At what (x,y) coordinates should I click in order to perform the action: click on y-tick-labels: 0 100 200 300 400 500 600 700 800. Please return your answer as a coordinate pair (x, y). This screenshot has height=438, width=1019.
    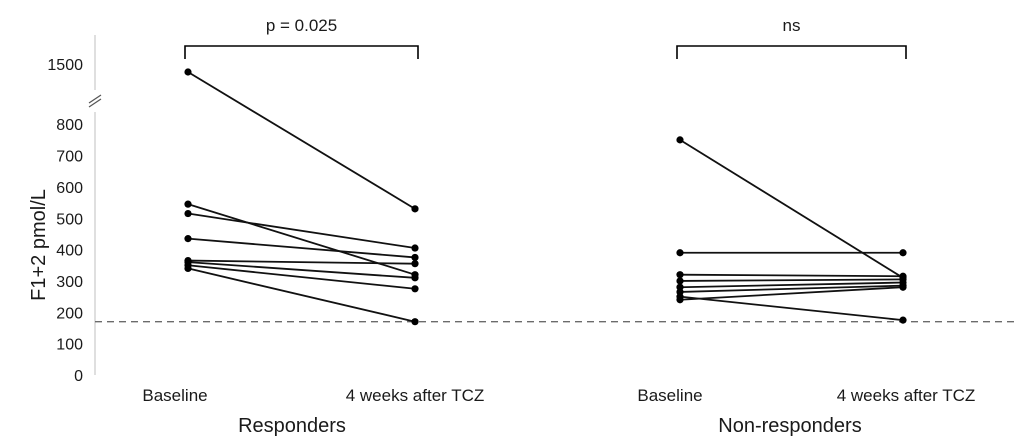
    Looking at the image, I should click on (69, 251).